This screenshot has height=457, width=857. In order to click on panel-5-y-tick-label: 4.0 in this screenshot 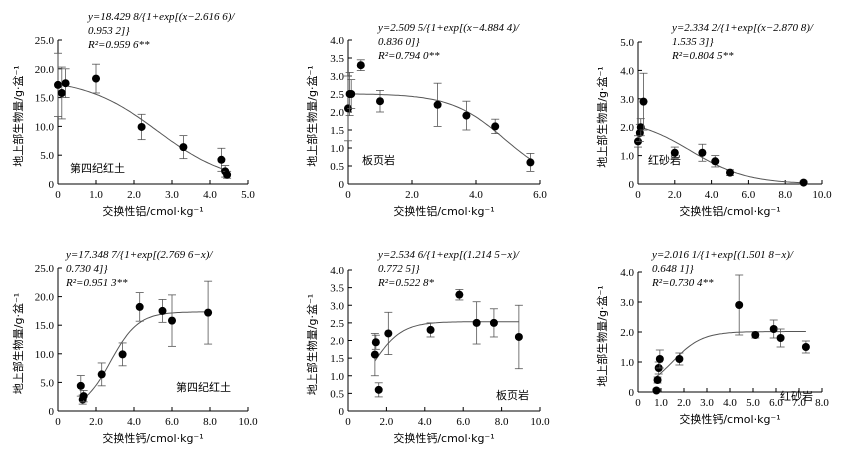, I will do `click(337, 271)`.